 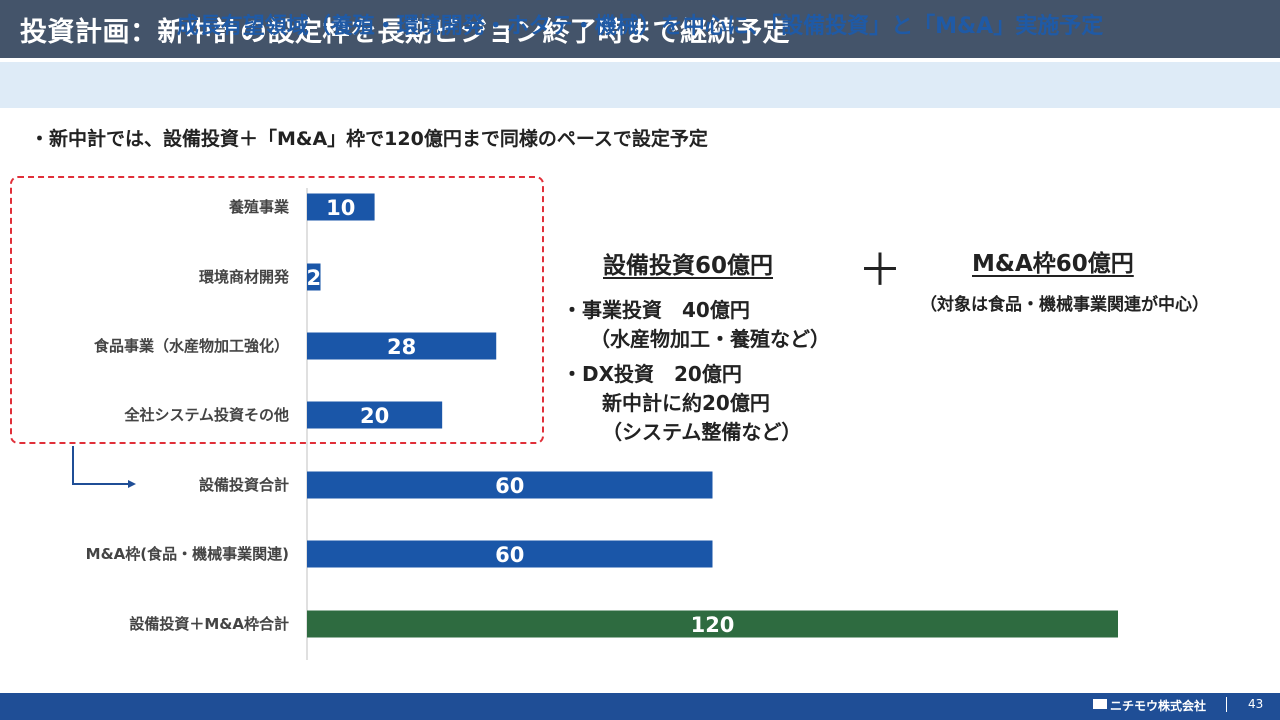 What do you see at coordinates (640, 706) in the screenshot?
I see `footer-bar` at bounding box center [640, 706].